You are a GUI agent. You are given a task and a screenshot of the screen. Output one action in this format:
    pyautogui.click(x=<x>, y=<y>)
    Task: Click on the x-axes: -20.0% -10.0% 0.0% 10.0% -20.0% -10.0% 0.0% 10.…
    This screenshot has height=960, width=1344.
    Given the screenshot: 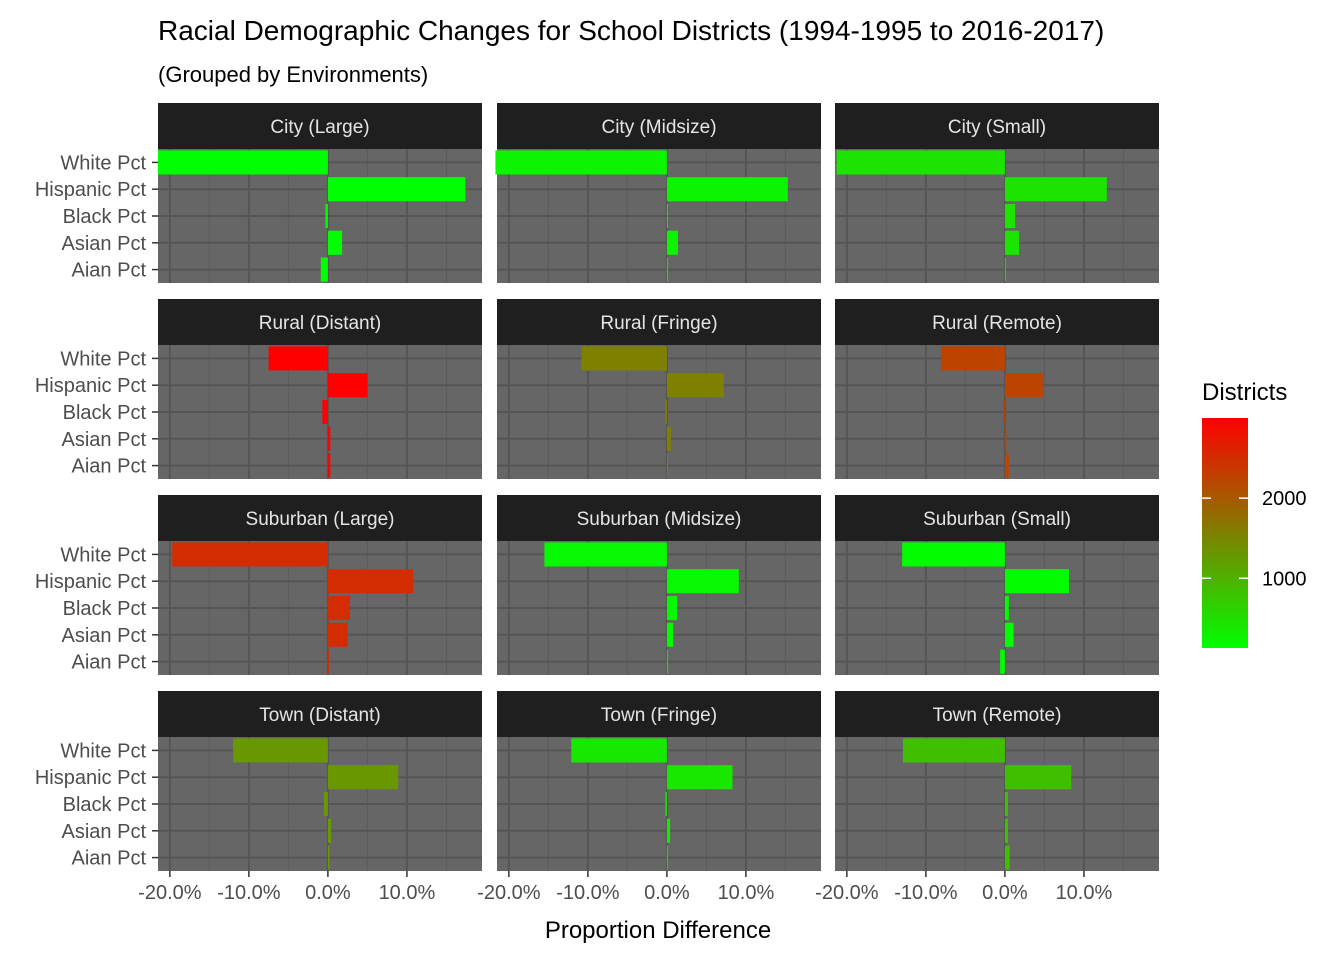 What is the action you would take?
    pyautogui.click(x=625, y=887)
    